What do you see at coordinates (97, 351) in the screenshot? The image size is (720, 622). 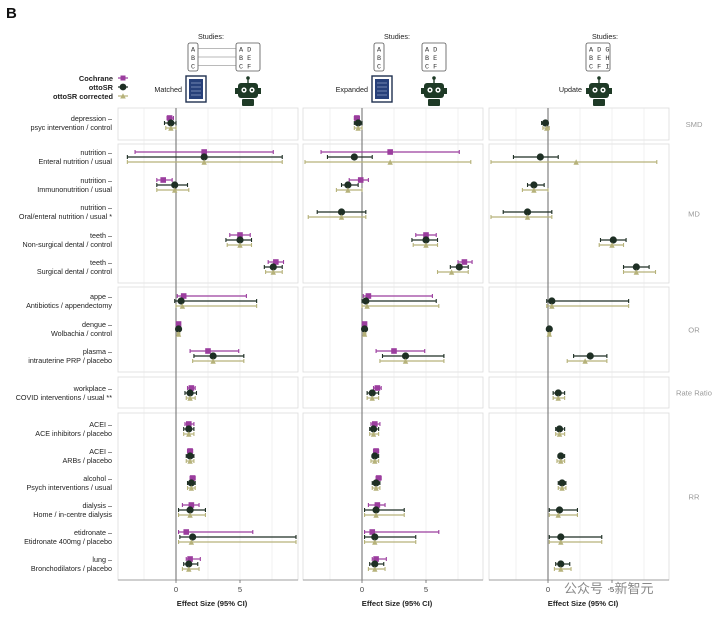 I see `row-label-outcome: plasma –` at bounding box center [97, 351].